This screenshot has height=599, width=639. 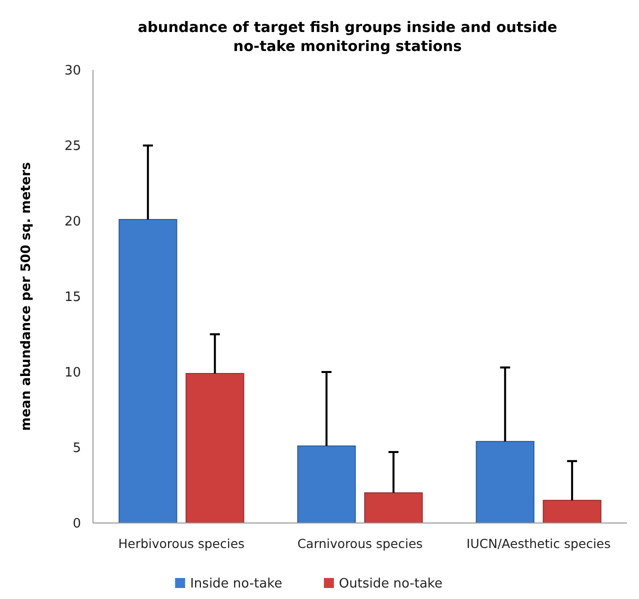 I want to click on y-axis-title: mean abundance per 500 sq. meters, so click(x=26, y=296).